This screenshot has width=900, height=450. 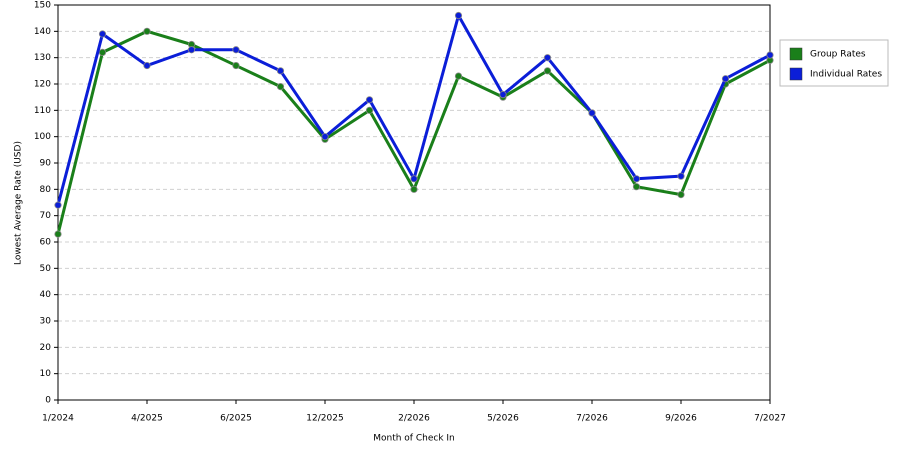 I want to click on x-axis-label: Month of Check In, so click(x=414, y=439).